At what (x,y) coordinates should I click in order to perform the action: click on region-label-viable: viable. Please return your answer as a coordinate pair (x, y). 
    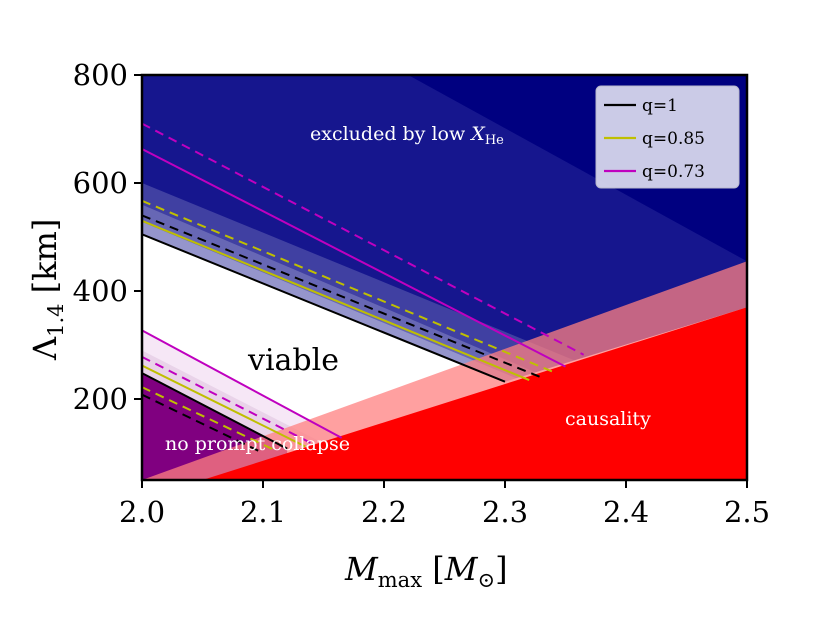
    Looking at the image, I should click on (293, 360).